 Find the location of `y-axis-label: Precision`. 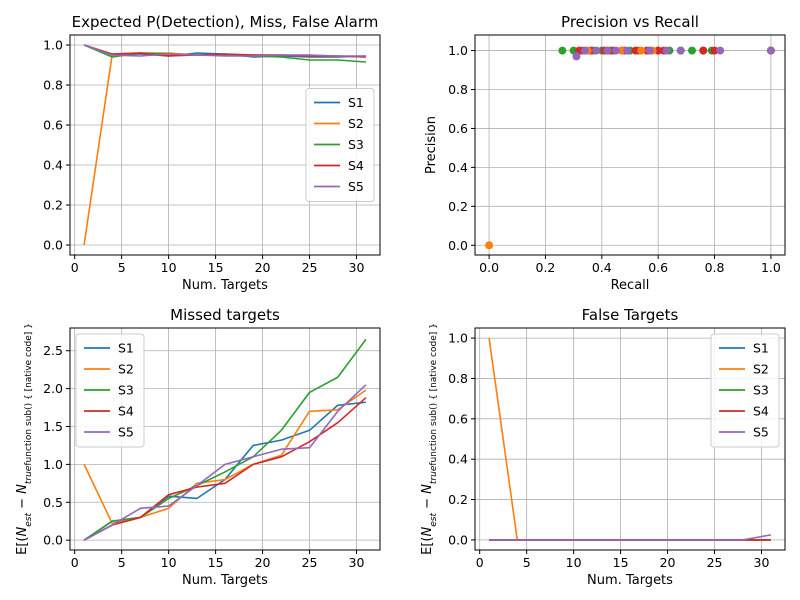

y-axis-label: Precision is located at coordinates (431, 145).